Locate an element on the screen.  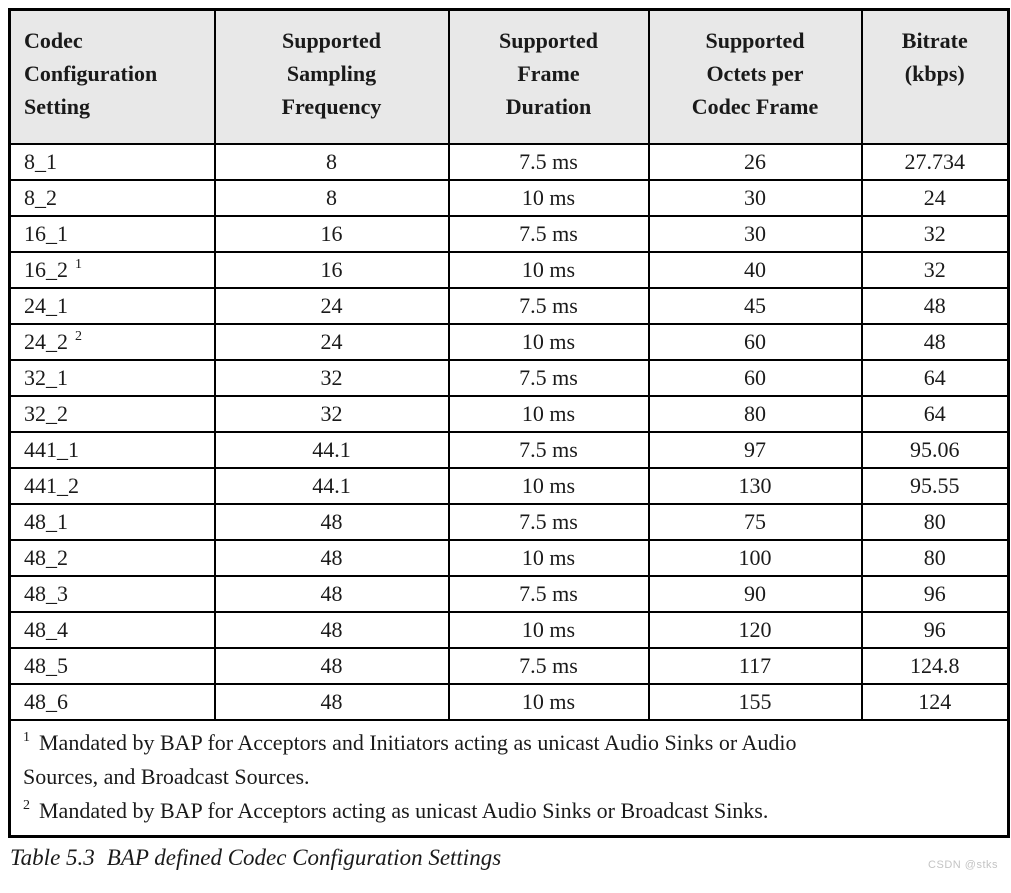
cell-codec-configuration-setting: 24_1 is located at coordinates (112, 305).